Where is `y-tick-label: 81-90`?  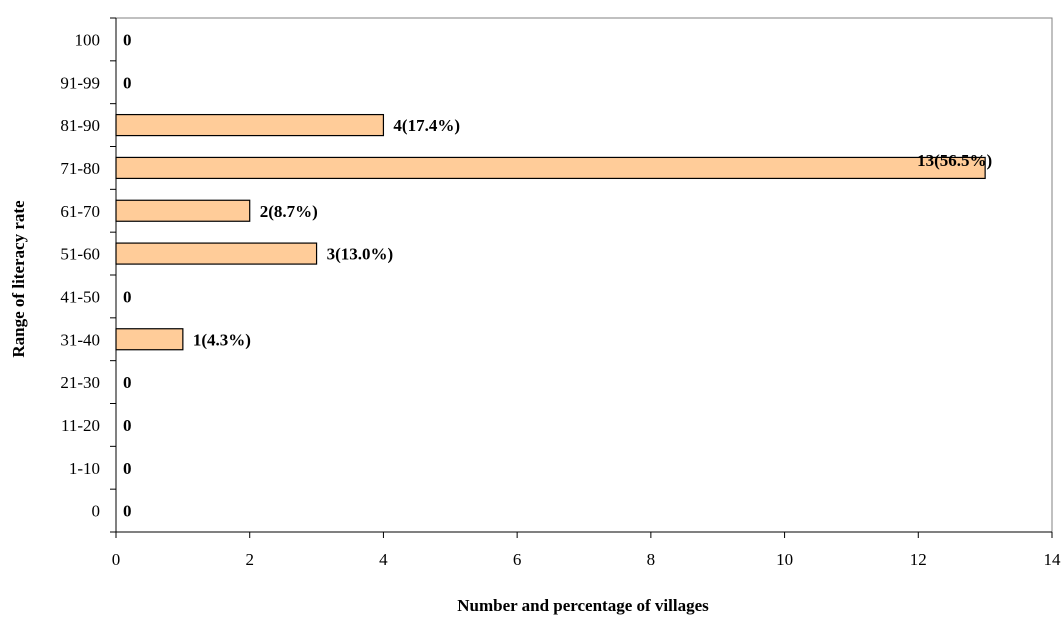
y-tick-label: 81-90 is located at coordinates (80, 125).